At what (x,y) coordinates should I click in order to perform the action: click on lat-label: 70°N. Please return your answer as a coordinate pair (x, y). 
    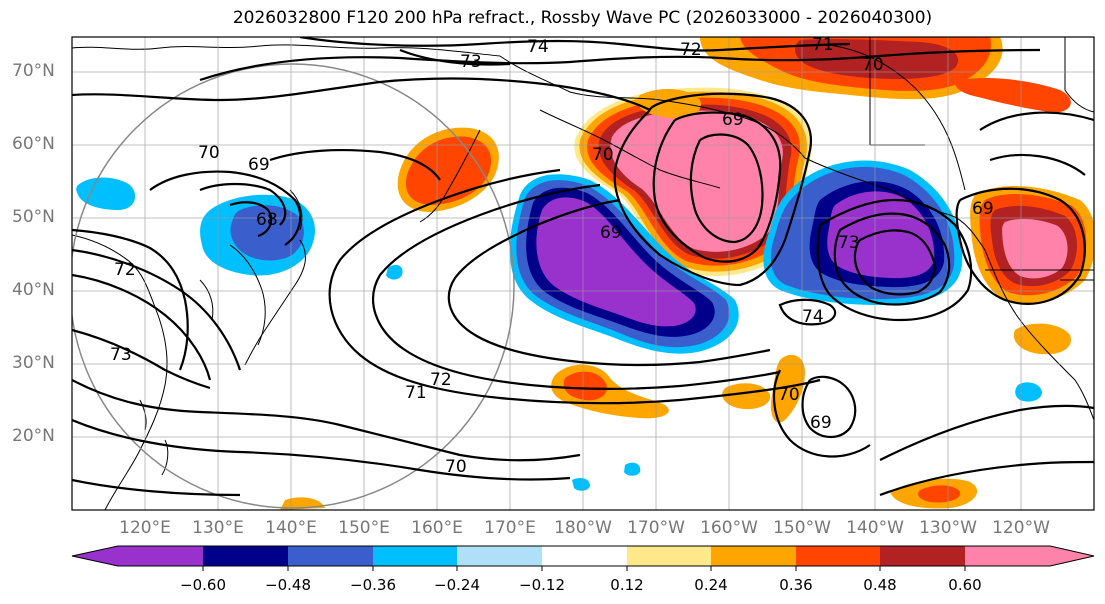
    Looking at the image, I should click on (33, 71).